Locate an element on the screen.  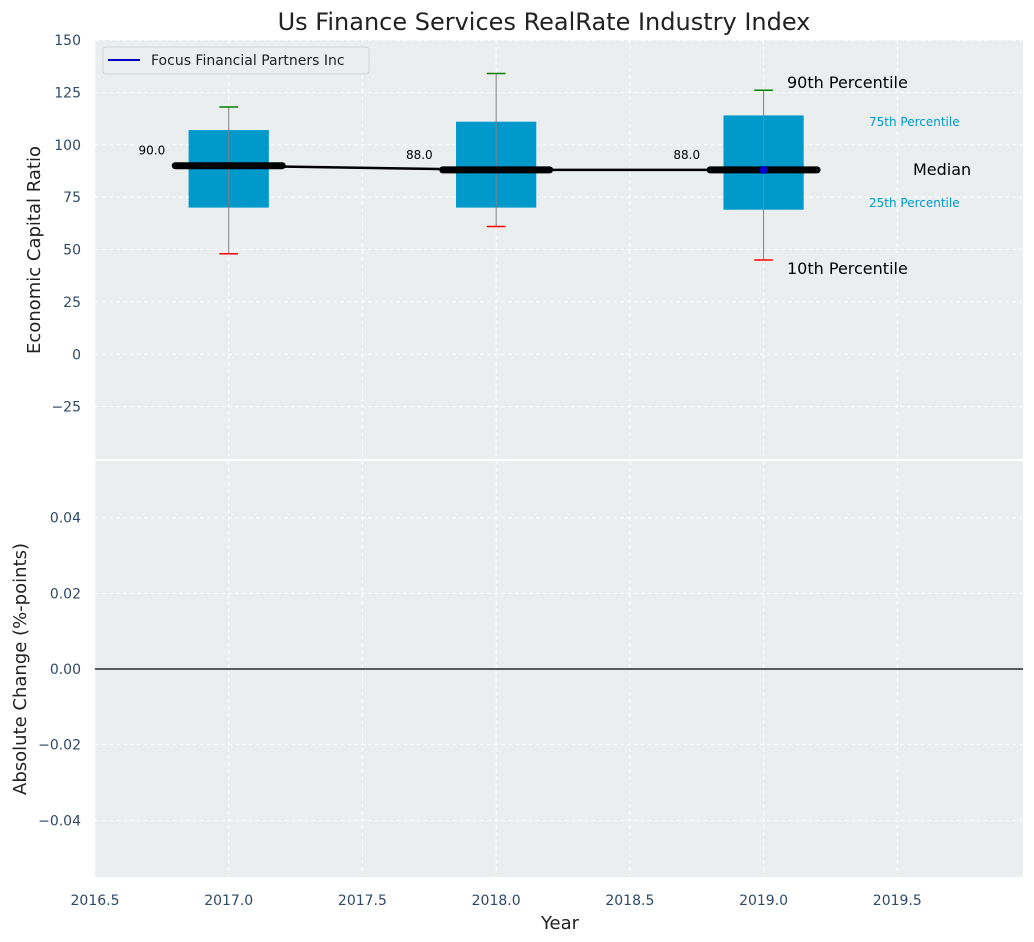
top-y-tick-label: −25 is located at coordinates (66, 408).